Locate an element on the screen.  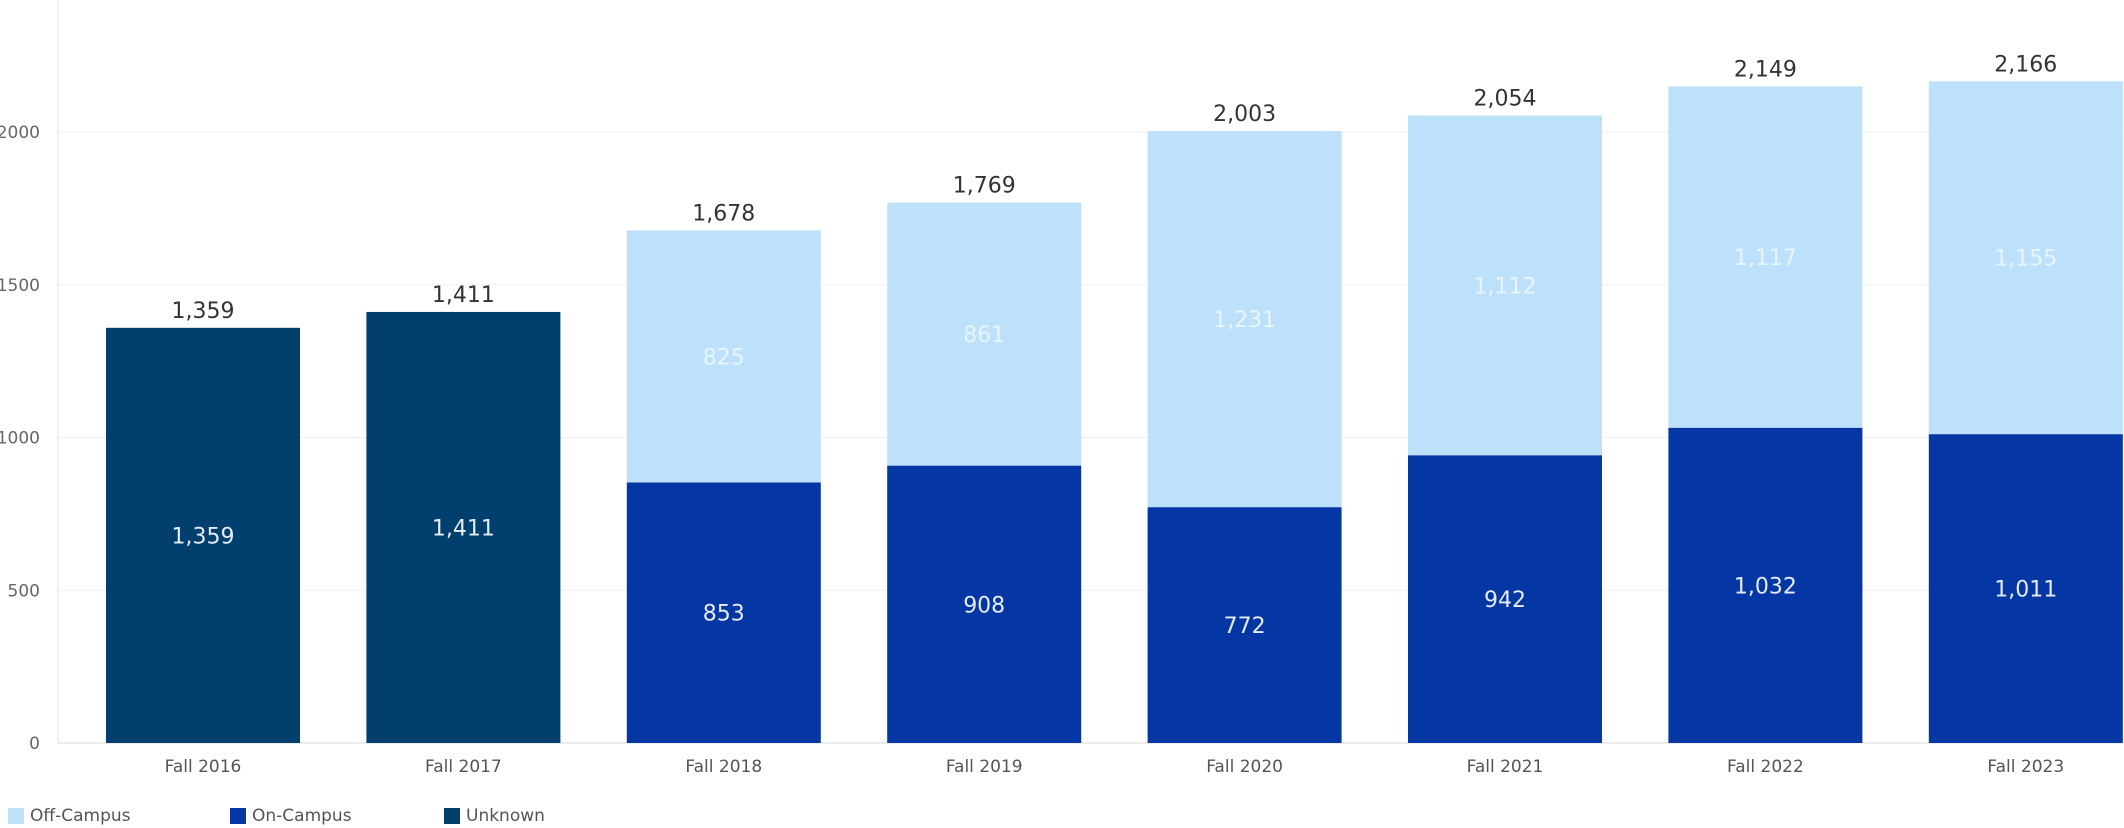
legend-item-unknown: Unknown is located at coordinates (494, 816).